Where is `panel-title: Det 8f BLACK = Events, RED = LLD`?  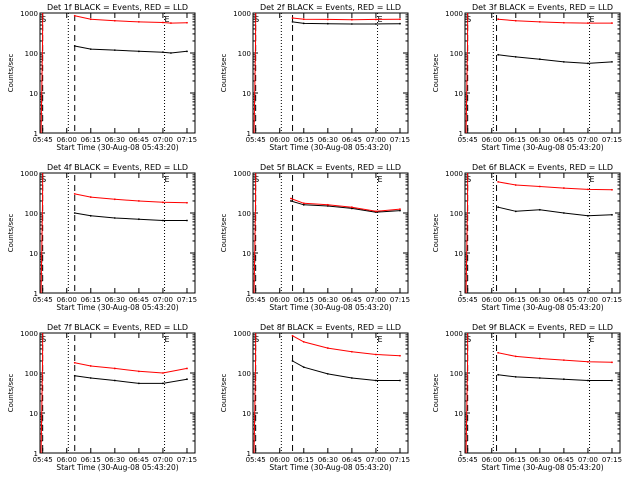 panel-title: Det 8f BLACK = Events, RED = LLD is located at coordinates (330, 327).